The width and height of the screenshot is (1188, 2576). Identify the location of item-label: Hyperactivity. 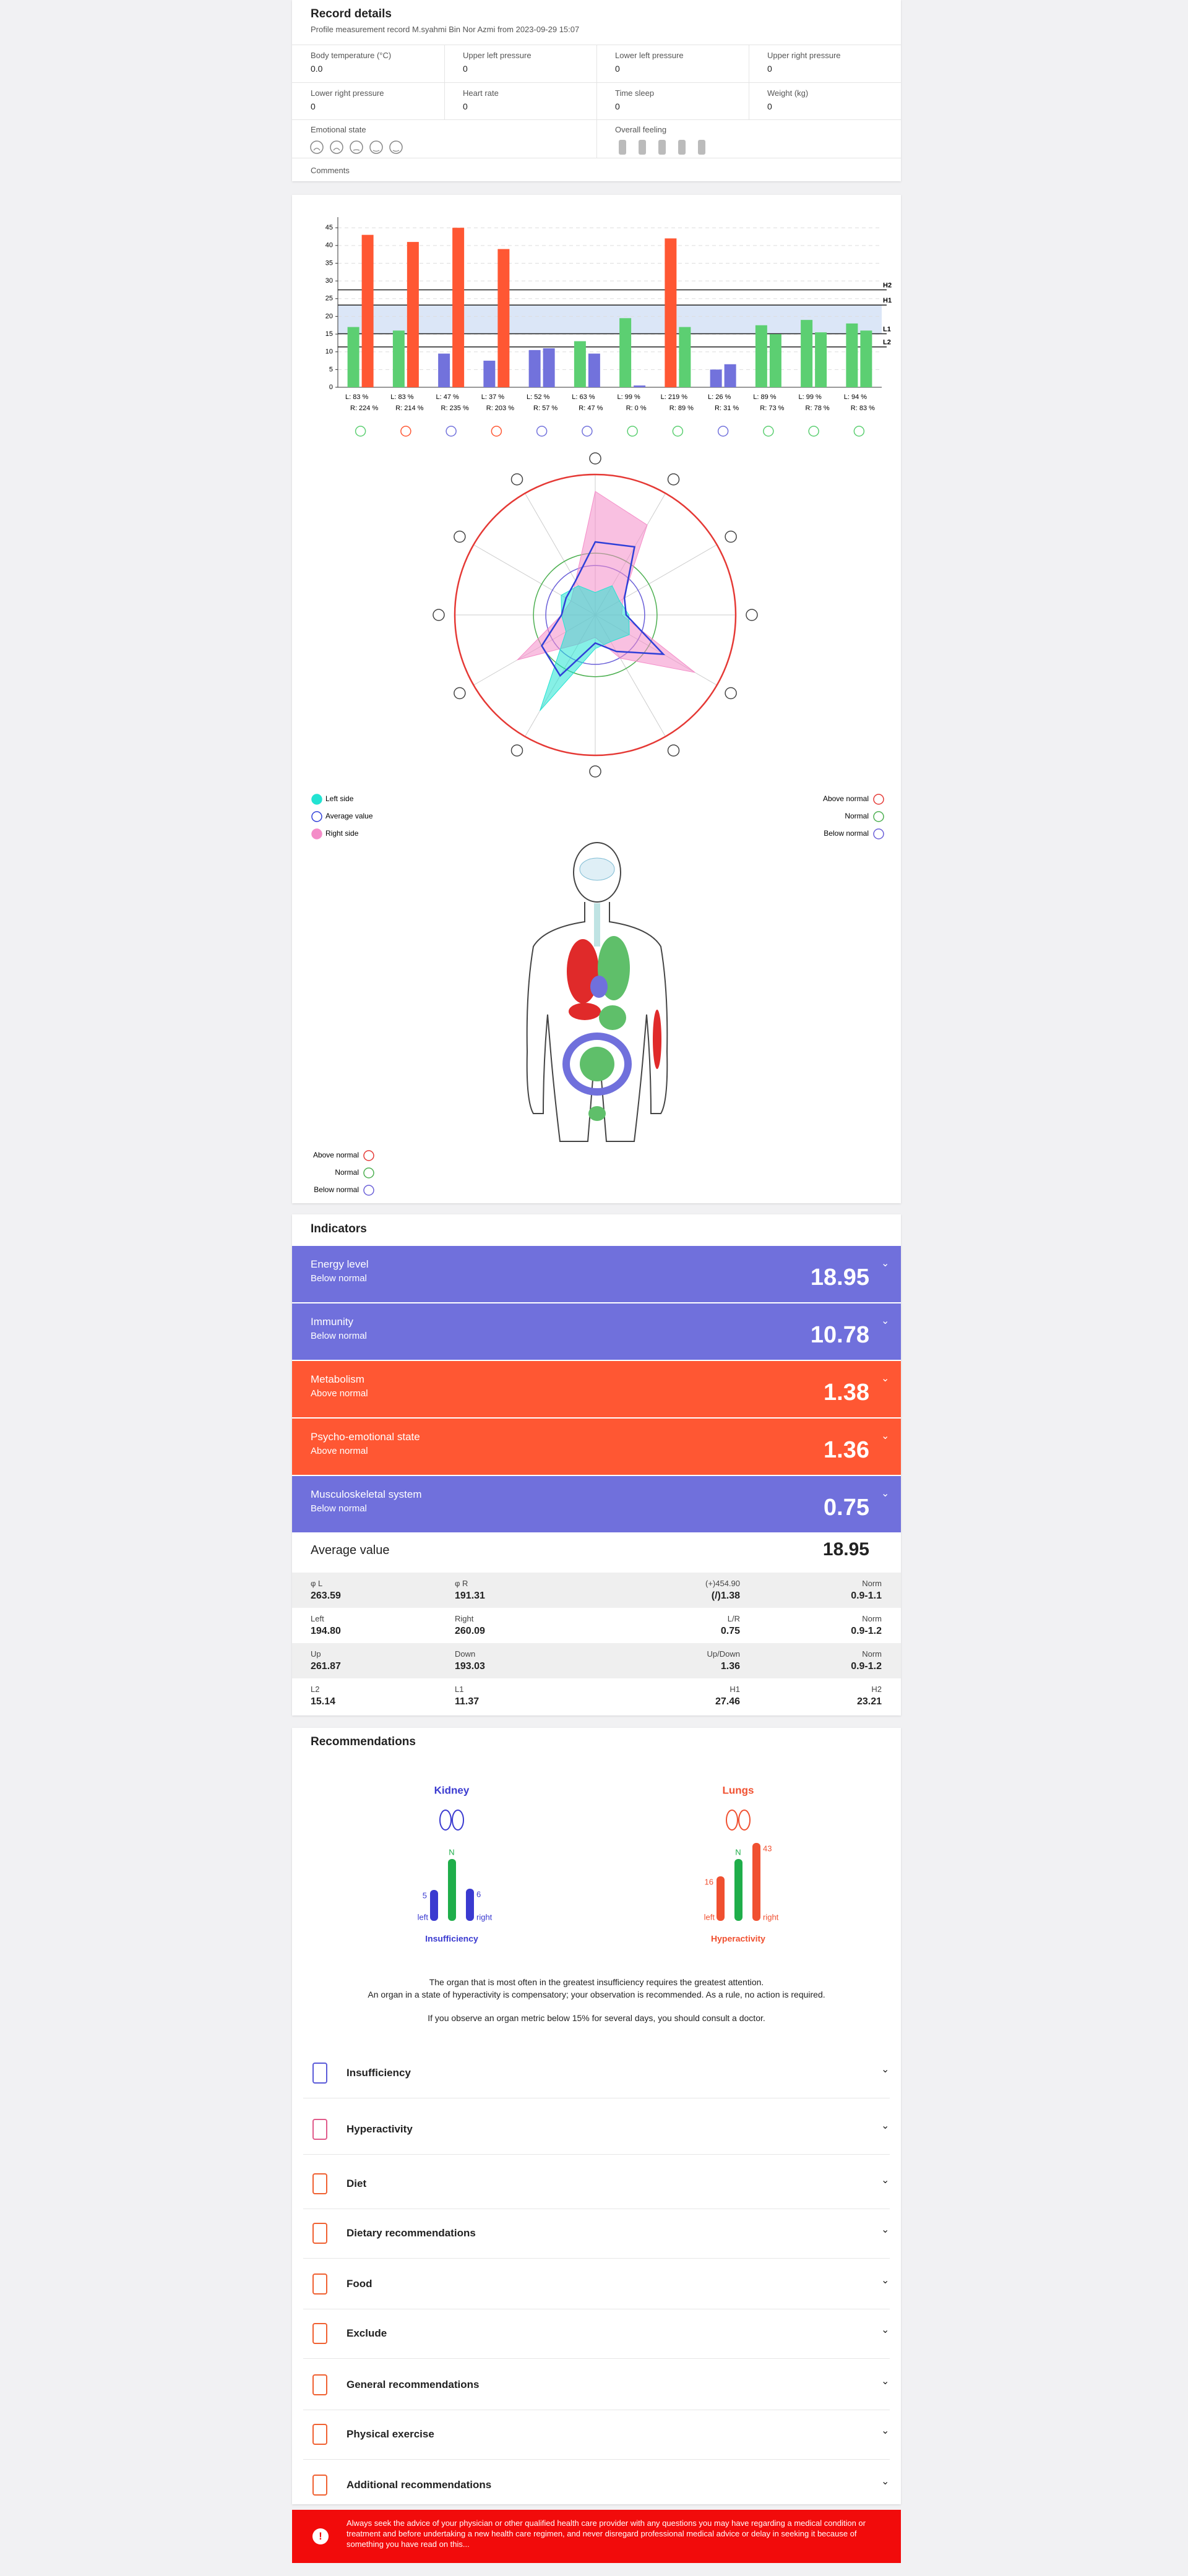
(380, 2129).